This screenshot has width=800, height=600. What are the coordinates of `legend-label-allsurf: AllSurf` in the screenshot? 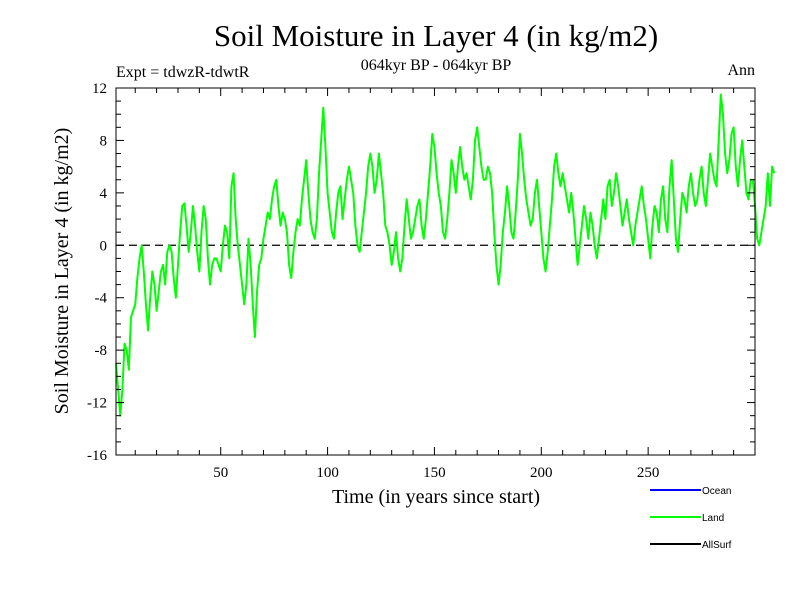 It's located at (717, 545).